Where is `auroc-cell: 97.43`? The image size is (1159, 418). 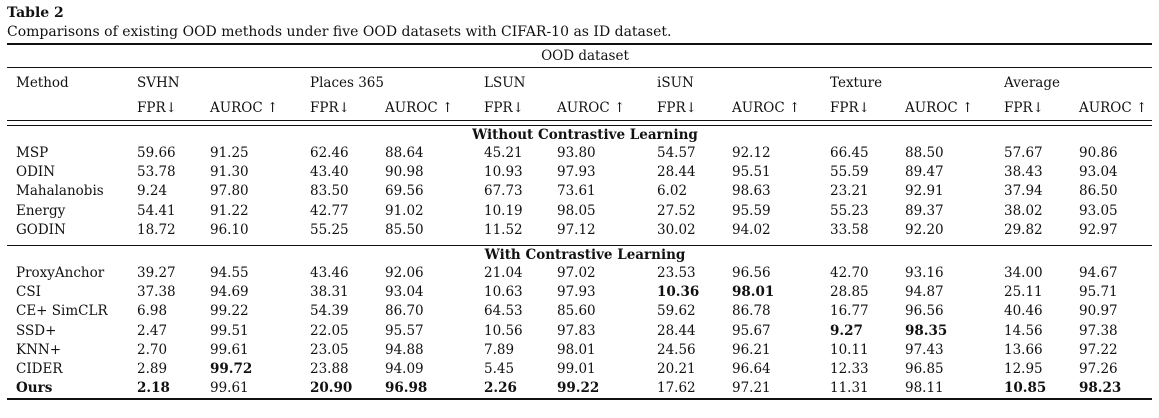 auroc-cell: 97.43 is located at coordinates (924, 350).